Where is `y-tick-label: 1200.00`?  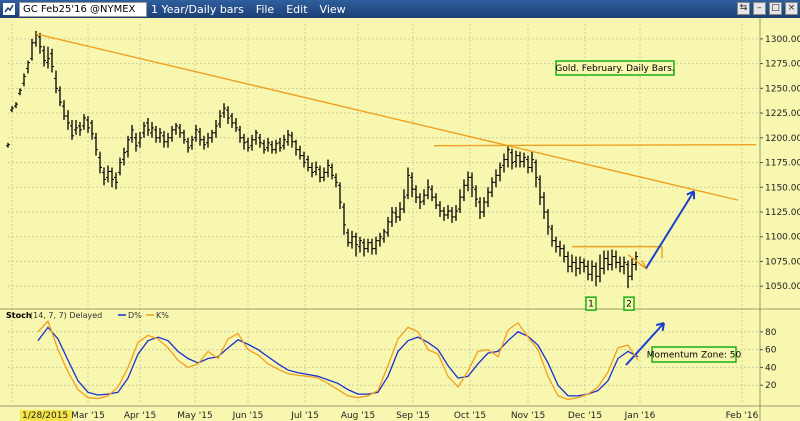
y-tick-label: 1200.00 is located at coordinates (782, 139).